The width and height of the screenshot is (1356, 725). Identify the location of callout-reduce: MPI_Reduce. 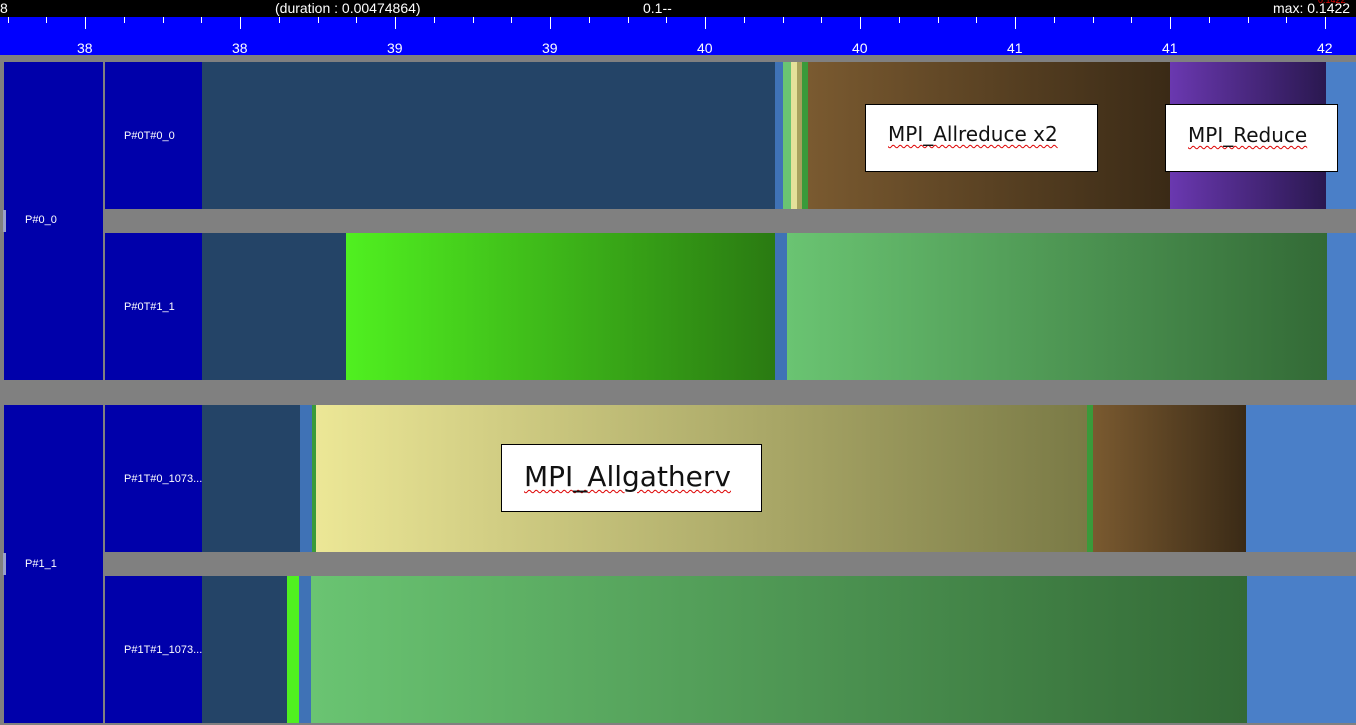
(1251, 138).